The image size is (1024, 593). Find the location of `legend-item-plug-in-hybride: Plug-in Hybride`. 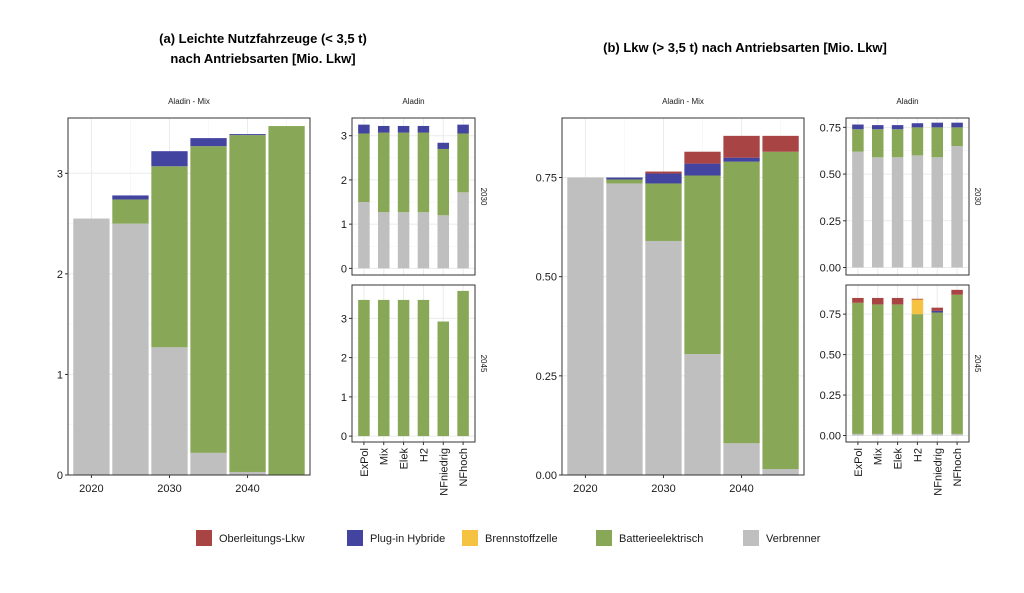

legend-item-plug-in-hybride: Plug-in Hybride is located at coordinates (396, 538).